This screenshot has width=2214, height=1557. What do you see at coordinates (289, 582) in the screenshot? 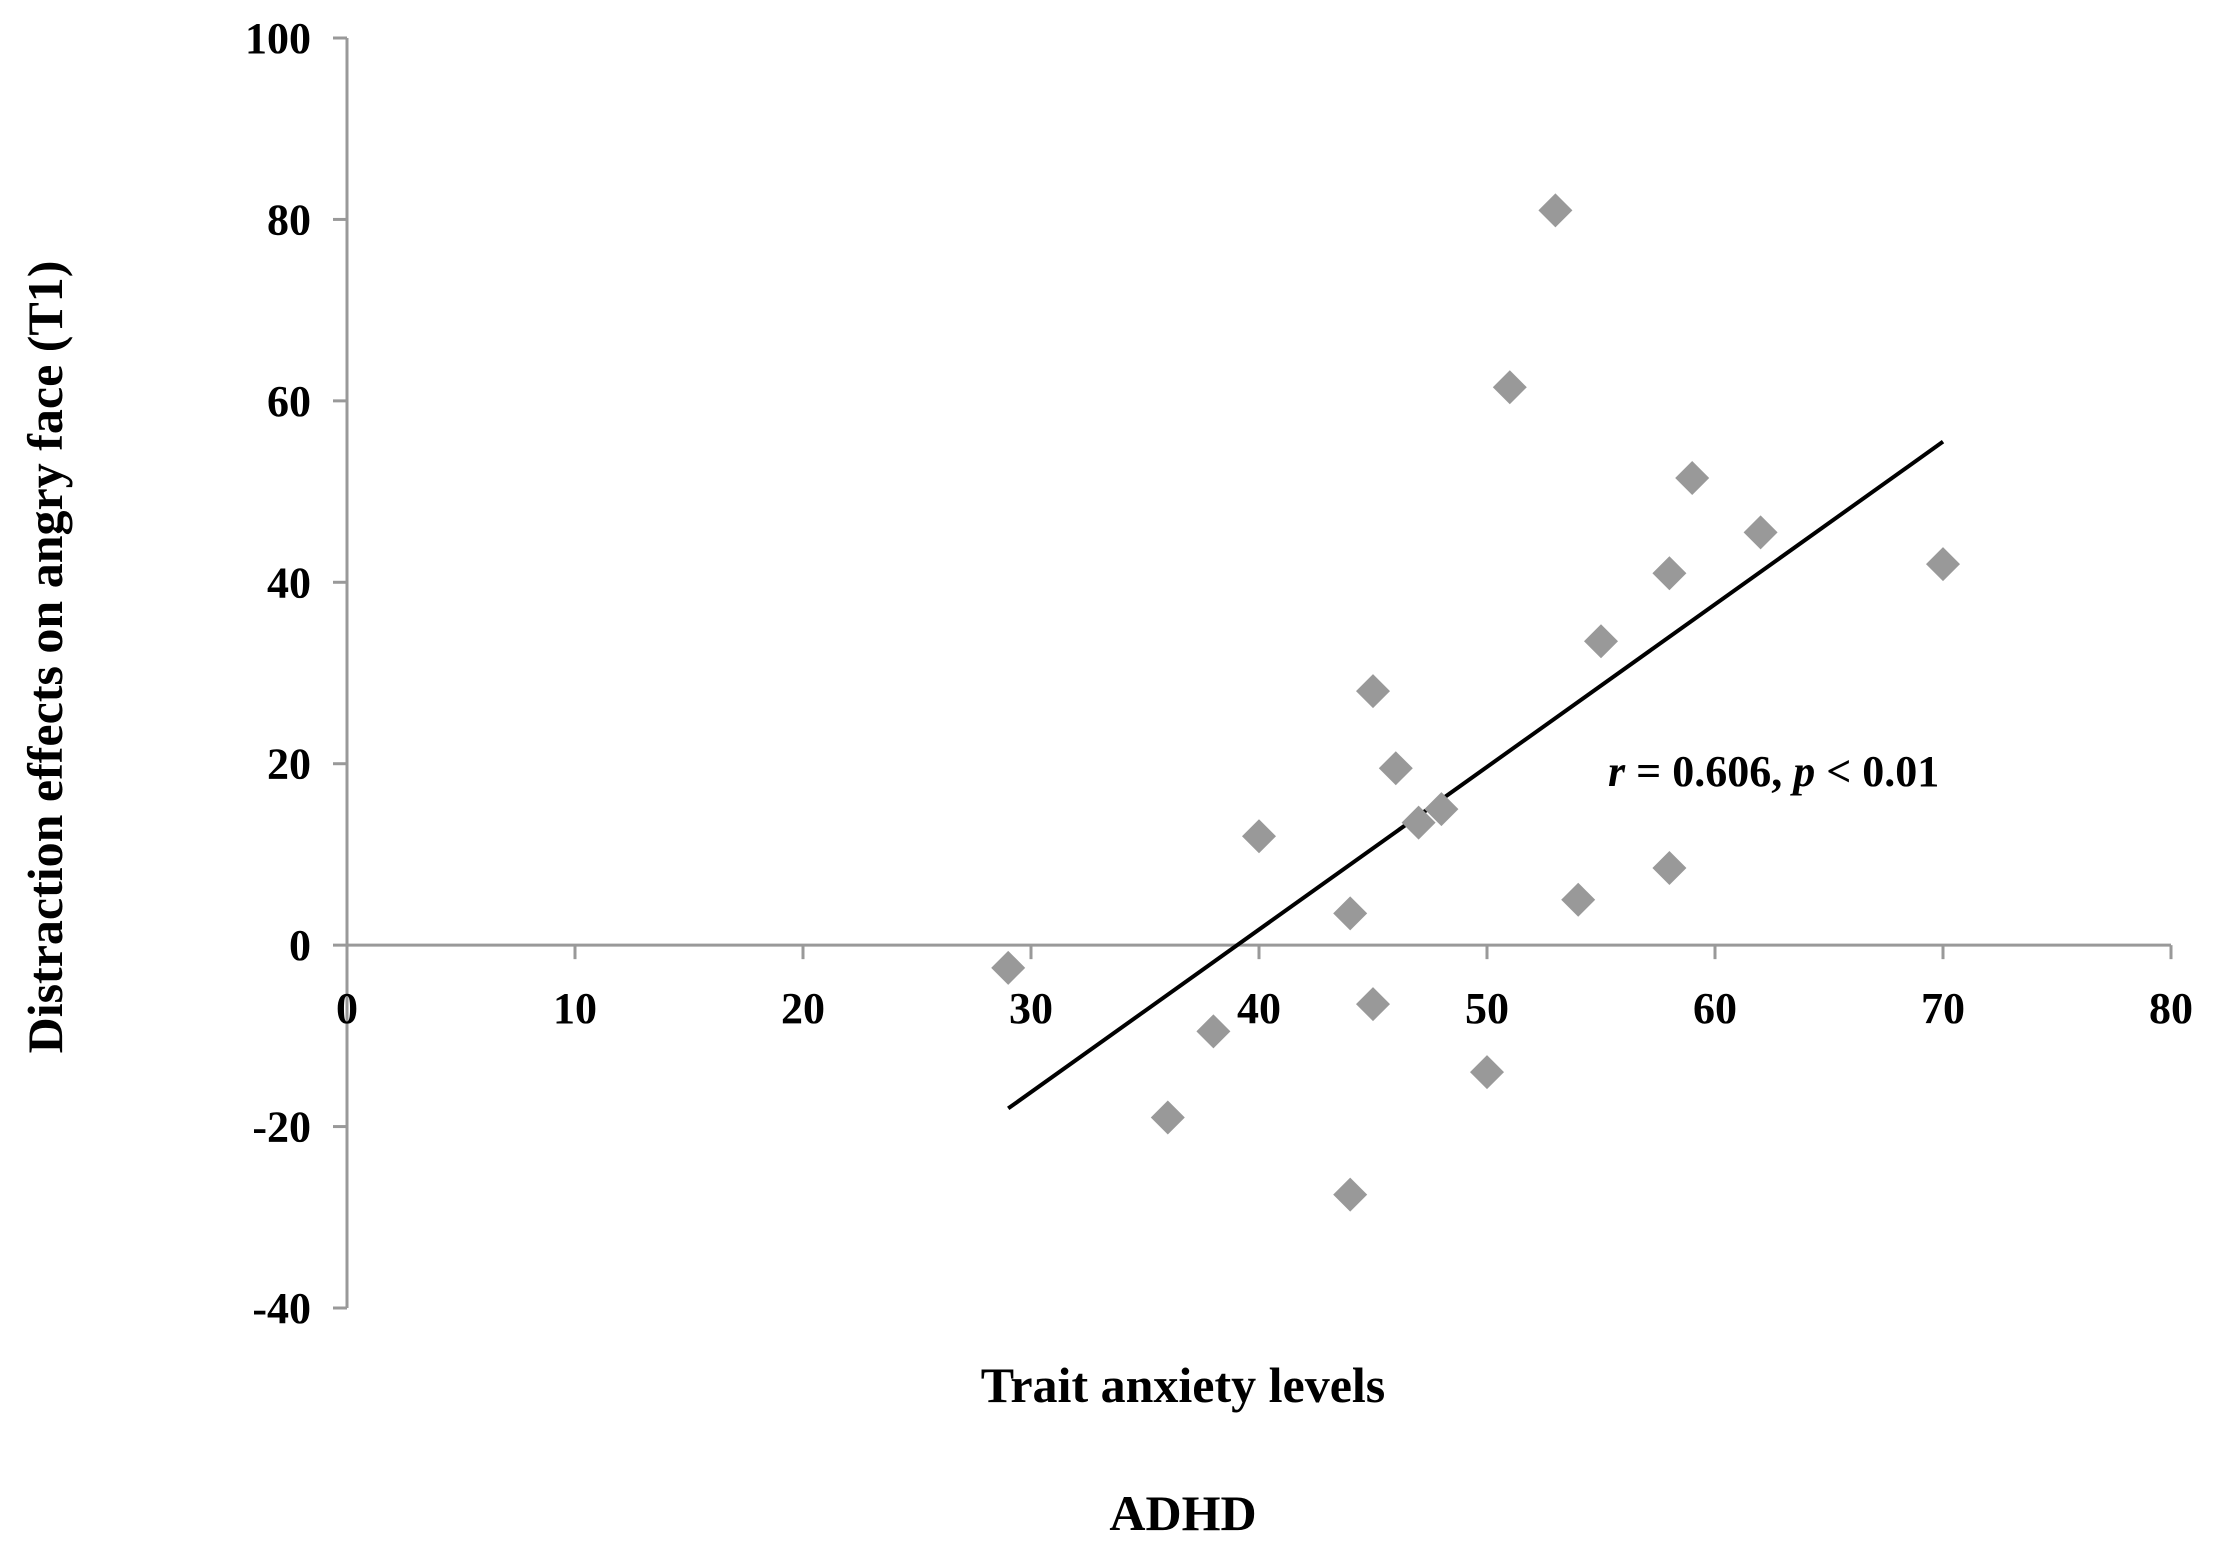
I see `y-tick-label: 40` at bounding box center [289, 582].